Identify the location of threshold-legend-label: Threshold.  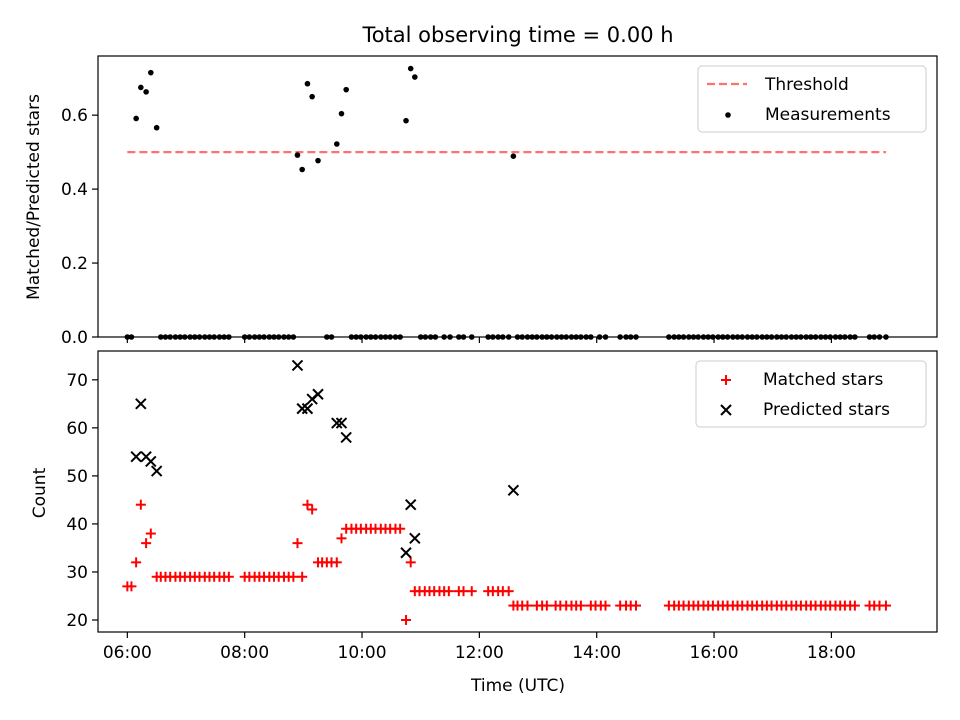
(806, 85).